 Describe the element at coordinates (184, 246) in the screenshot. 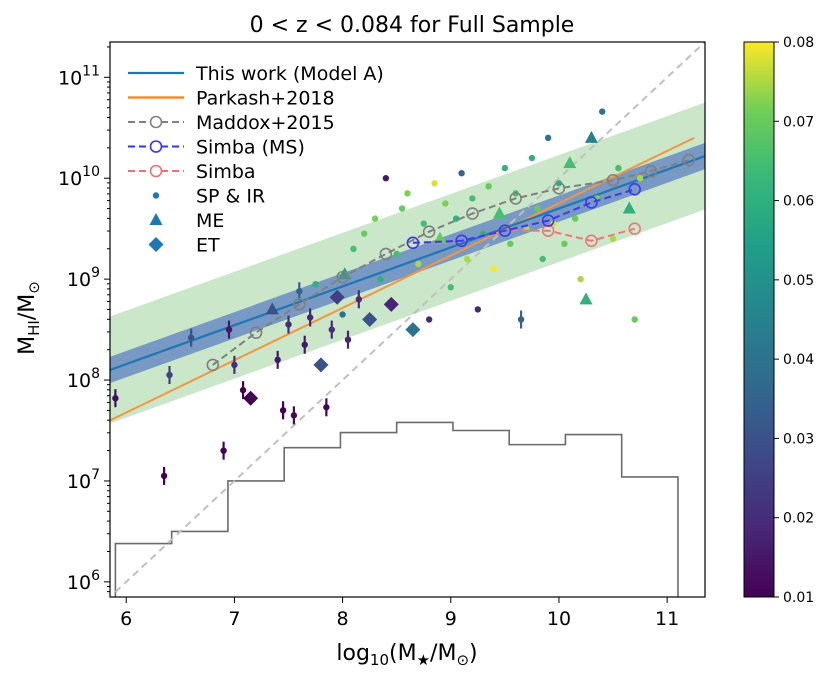

I see `legend-item: ET` at that location.